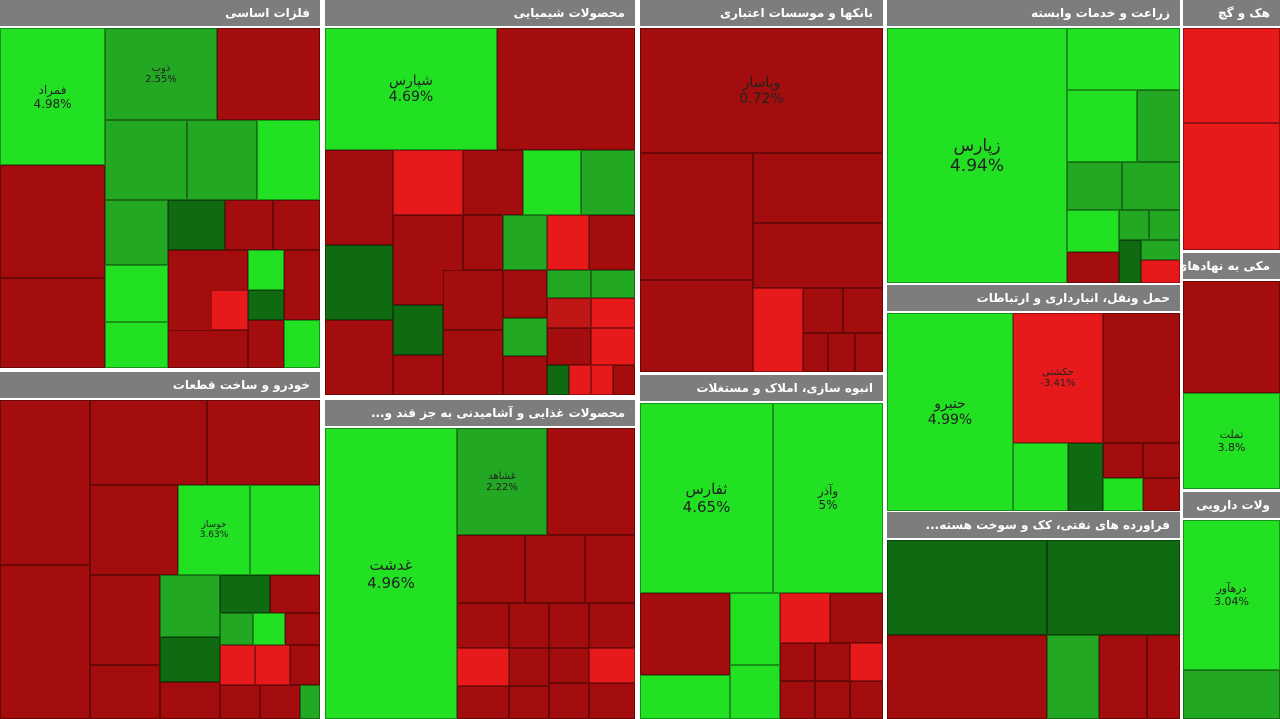 The width and height of the screenshot is (1280, 719). Describe the element at coordinates (828, 491) in the screenshot. I see `tile-name: وآذر` at that location.